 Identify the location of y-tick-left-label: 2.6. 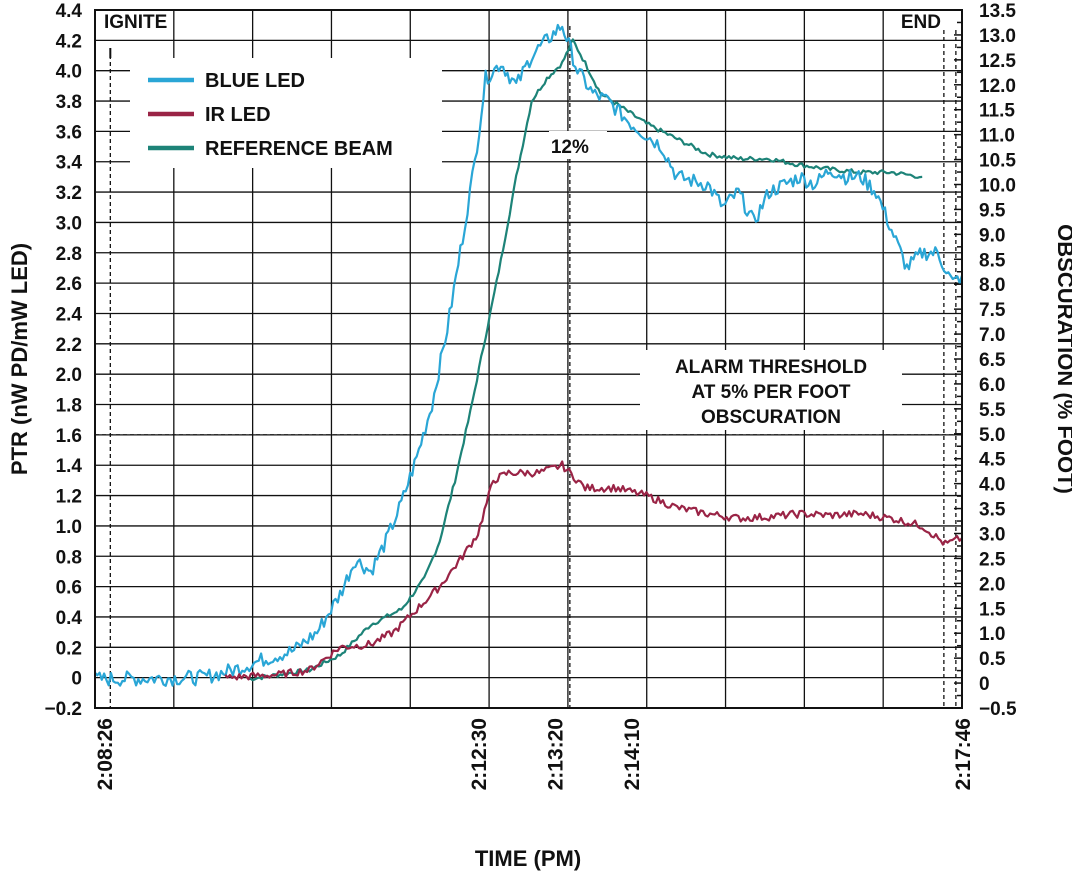
(69, 284).